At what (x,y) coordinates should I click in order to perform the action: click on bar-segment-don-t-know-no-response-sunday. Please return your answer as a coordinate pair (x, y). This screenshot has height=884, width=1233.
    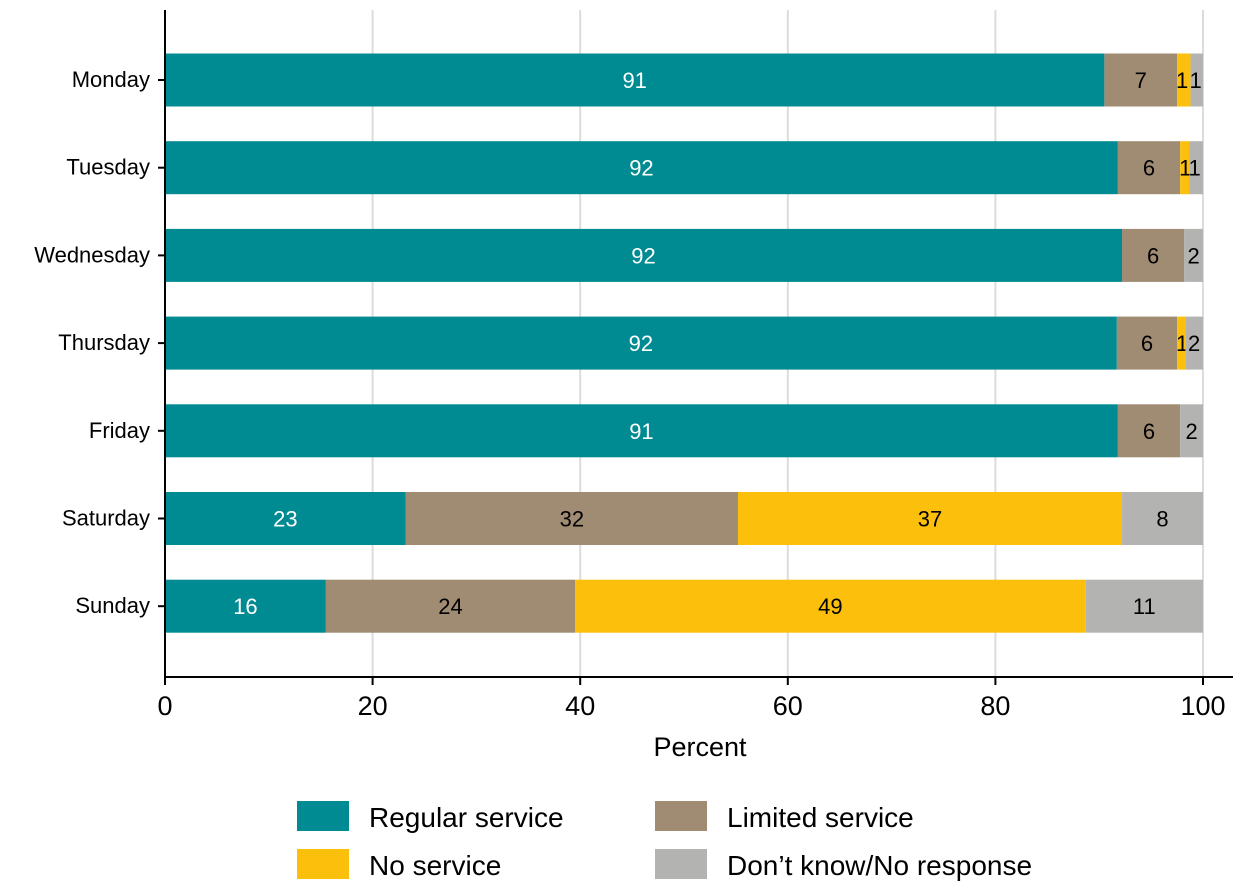
    Looking at the image, I should click on (1144, 606).